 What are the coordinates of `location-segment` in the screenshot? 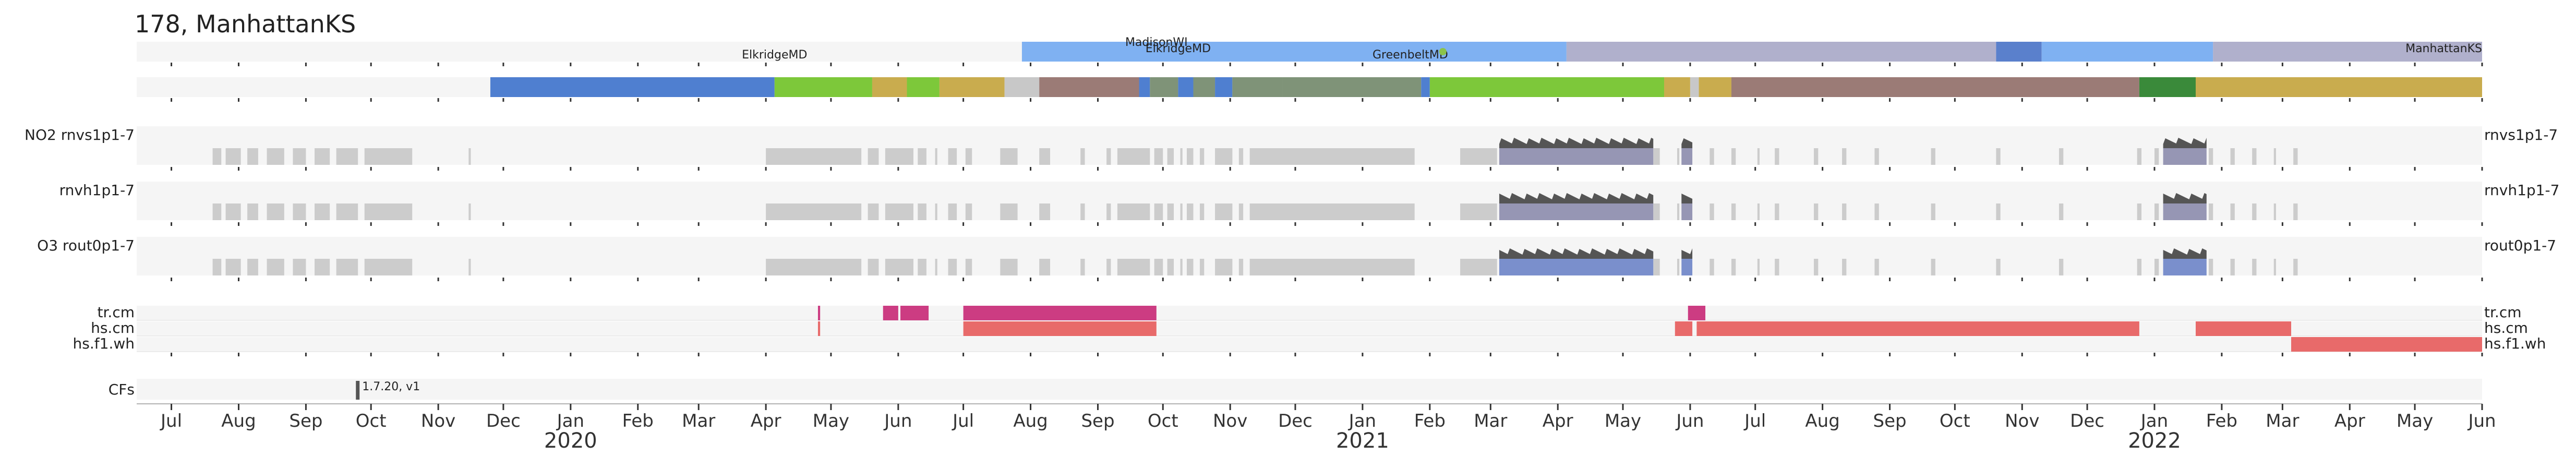 It's located at (2127, 52).